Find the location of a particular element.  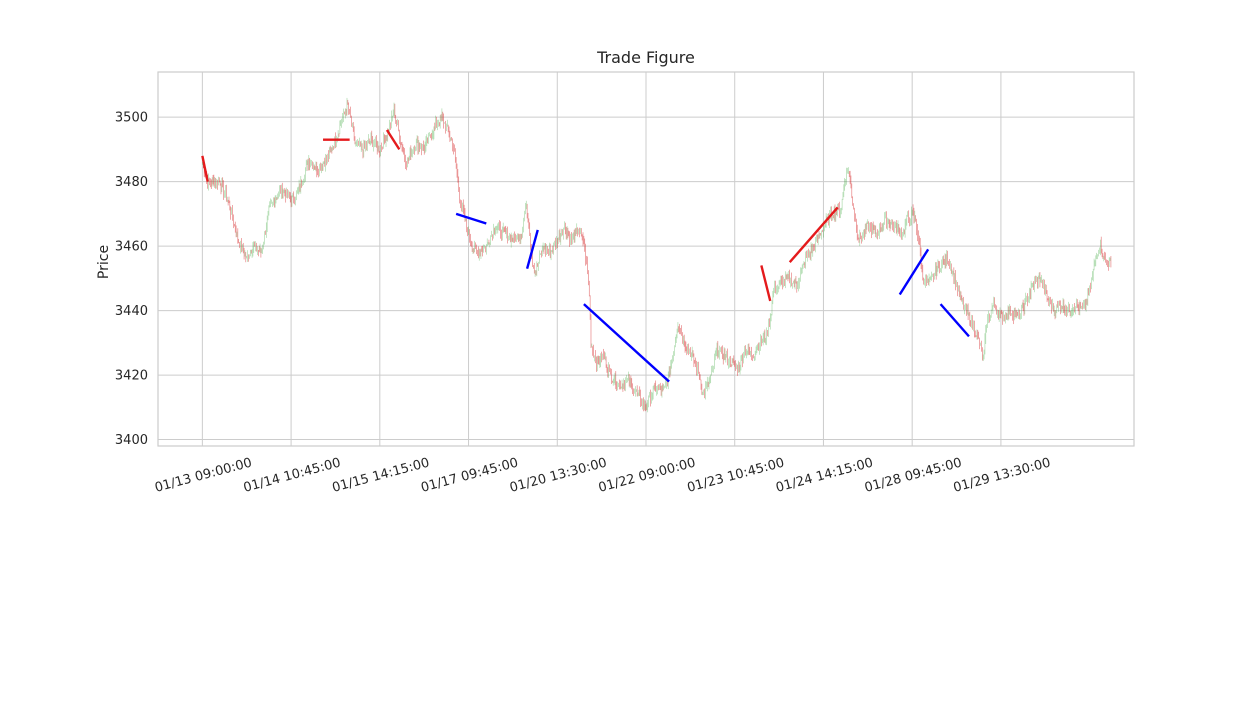

x-tick-label: 01/14 10:45:00 is located at coordinates (292, 475).